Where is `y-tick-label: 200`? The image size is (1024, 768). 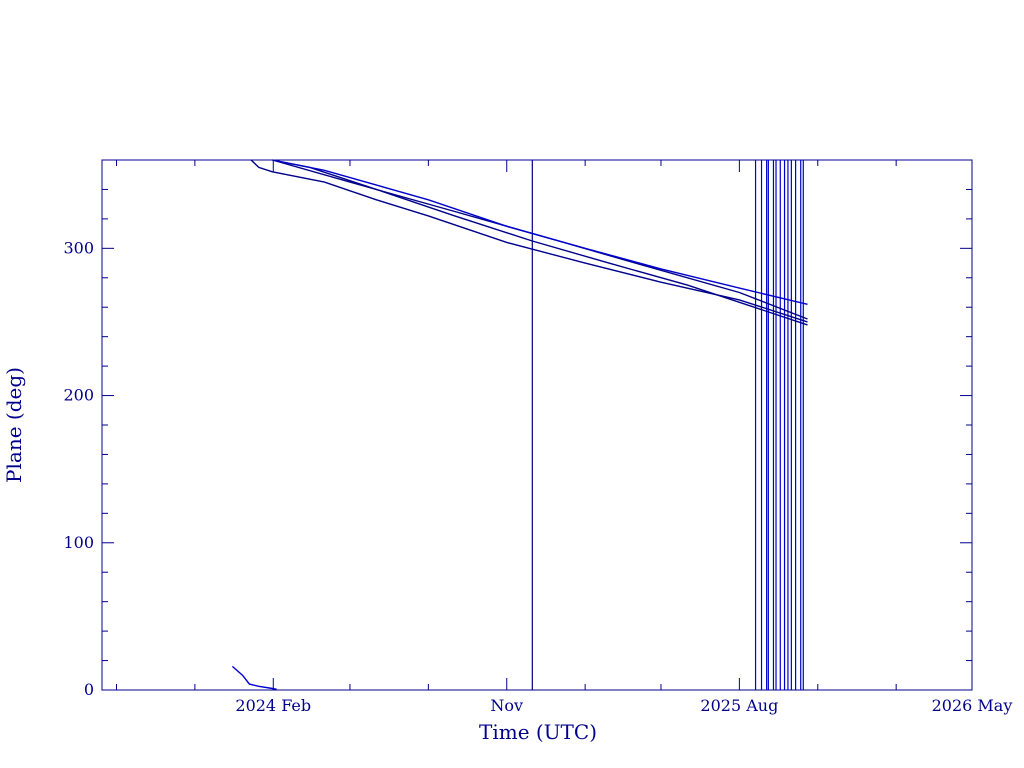
y-tick-label: 200 is located at coordinates (78, 395).